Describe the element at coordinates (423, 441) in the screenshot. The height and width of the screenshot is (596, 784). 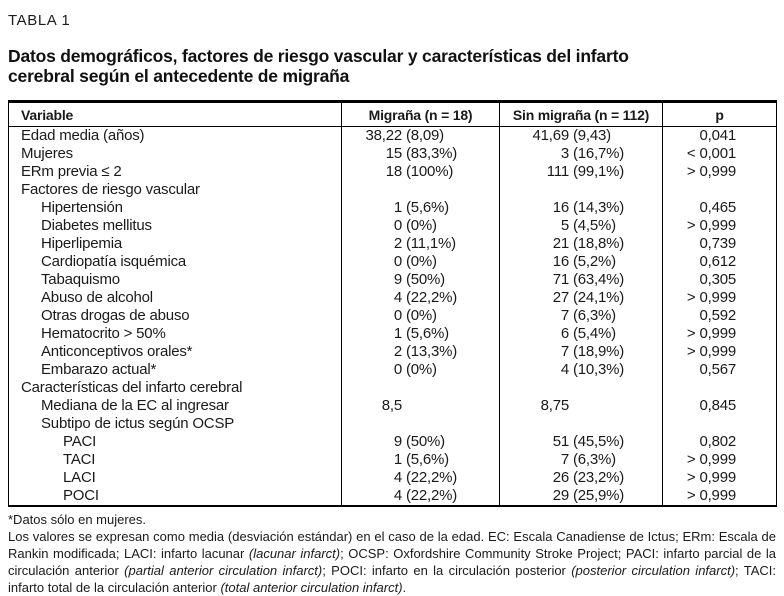
I see `value-percent: (50%)` at that location.